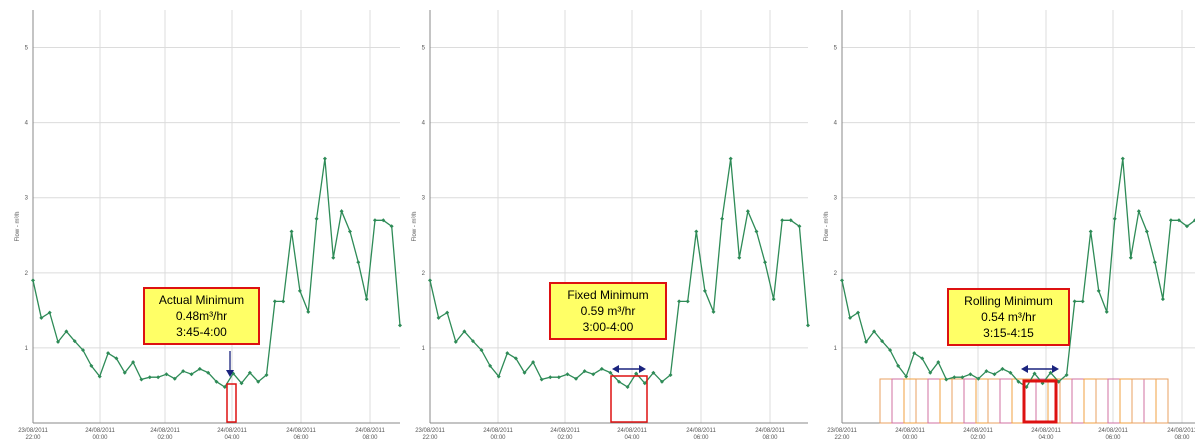  What do you see at coordinates (201, 316) in the screenshot?
I see `callout-value: 0.48m³/hr` at bounding box center [201, 316].